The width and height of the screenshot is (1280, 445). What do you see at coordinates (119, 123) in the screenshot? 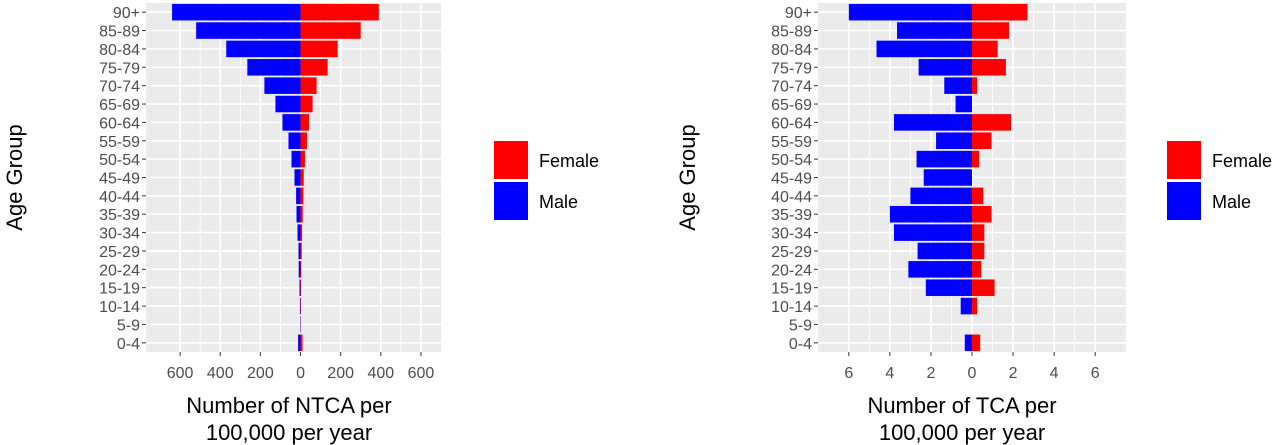
I see `y-tick-label: 60-64` at bounding box center [119, 123].